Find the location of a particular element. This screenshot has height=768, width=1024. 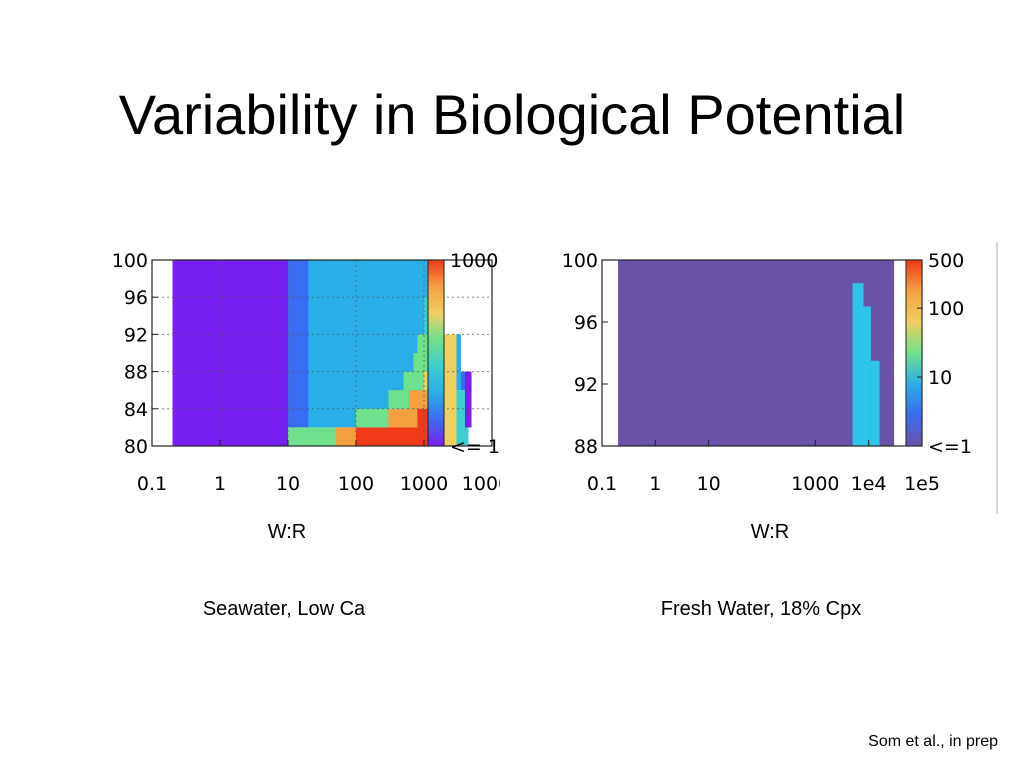

colorbar-label: 1000 is located at coordinates (474, 261).